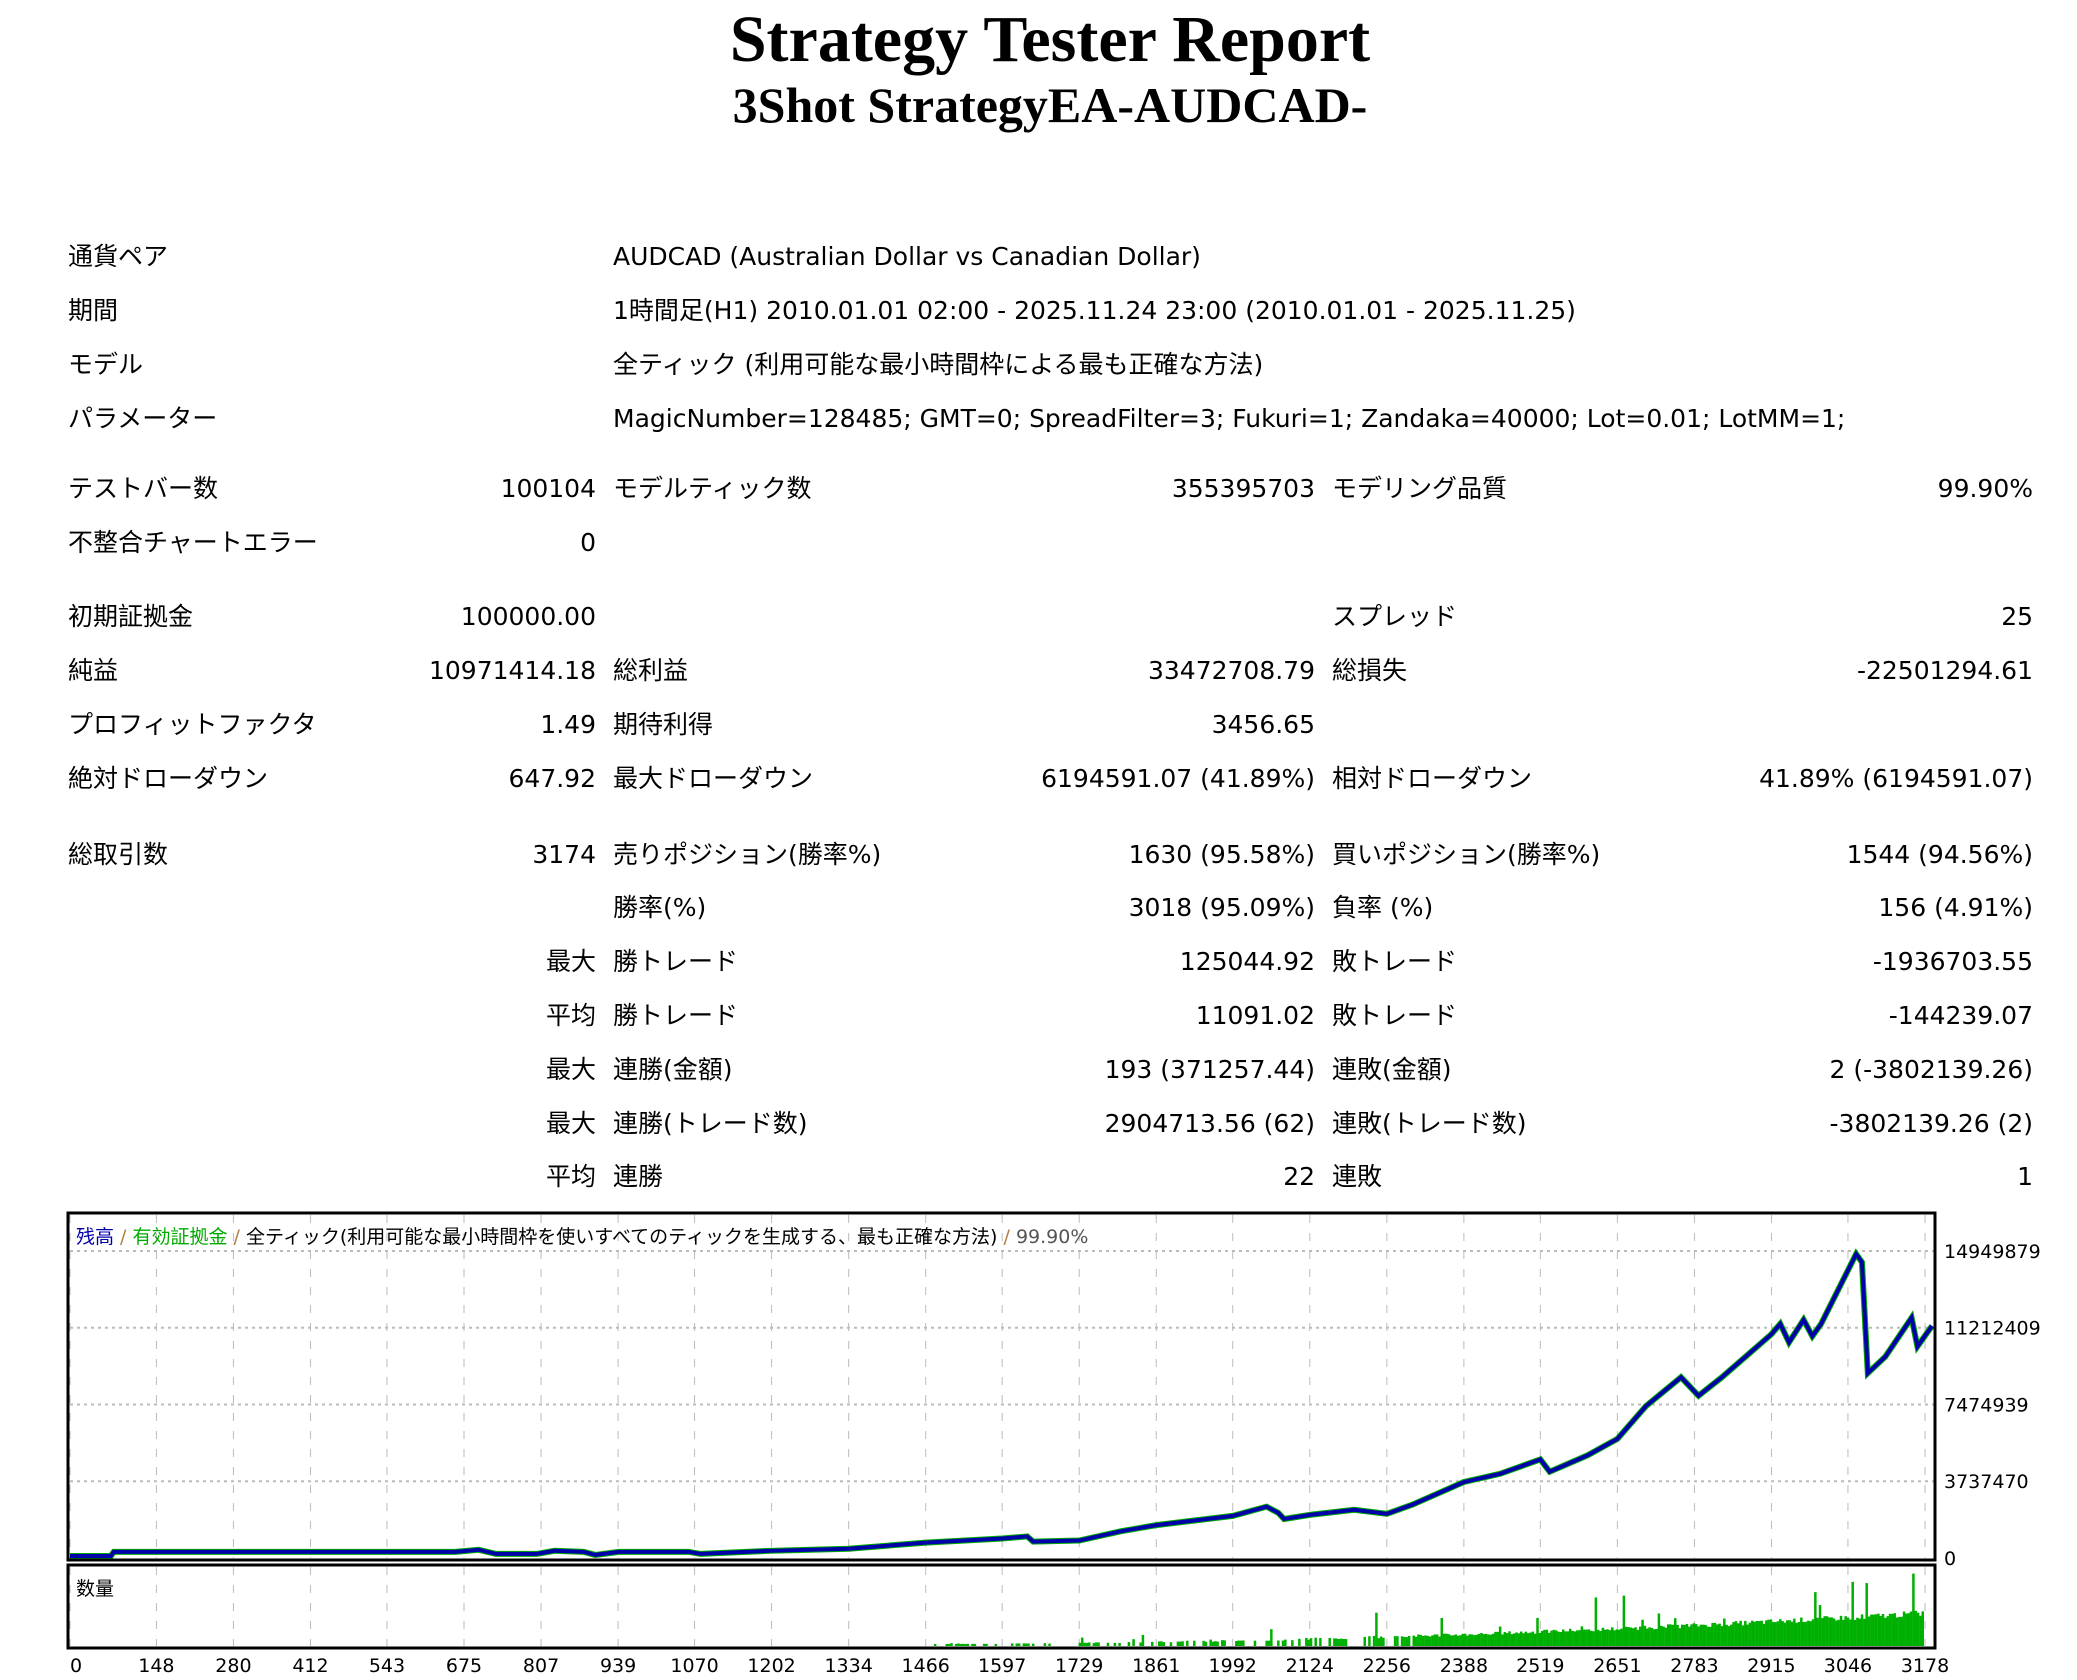 The height and width of the screenshot is (1680, 2077). I want to click on info-label: 通貨ペア, so click(118, 256).